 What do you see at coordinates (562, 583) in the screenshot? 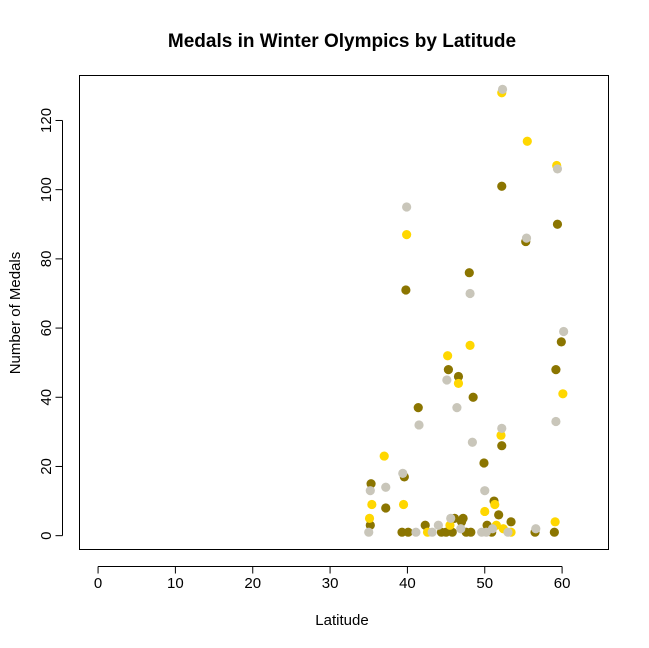
I see `x-tick-label: 60` at bounding box center [562, 583].